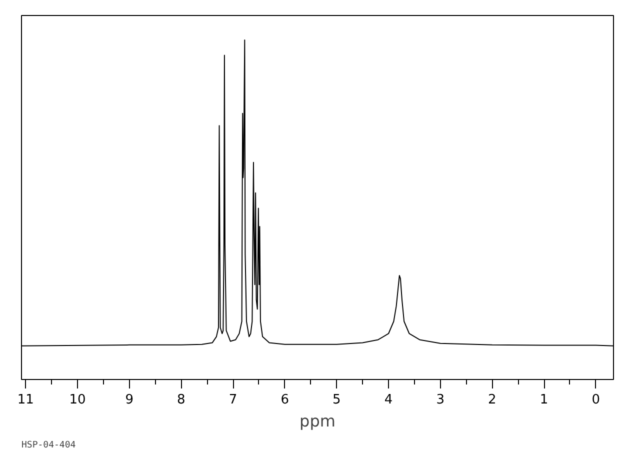 This screenshot has width=620, height=455. Describe the element at coordinates (181, 400) in the screenshot. I see `x-tick-label: 8` at that location.